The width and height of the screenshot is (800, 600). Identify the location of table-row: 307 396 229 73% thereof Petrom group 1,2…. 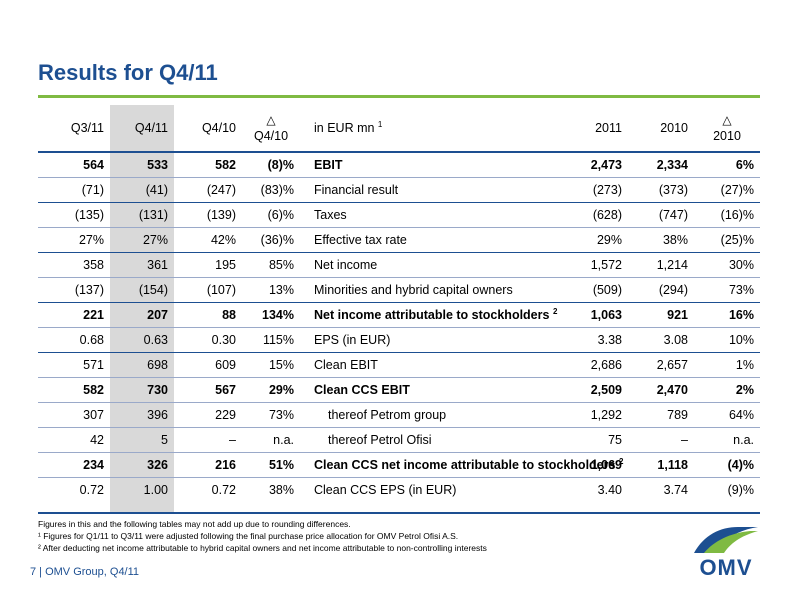
(399, 415).